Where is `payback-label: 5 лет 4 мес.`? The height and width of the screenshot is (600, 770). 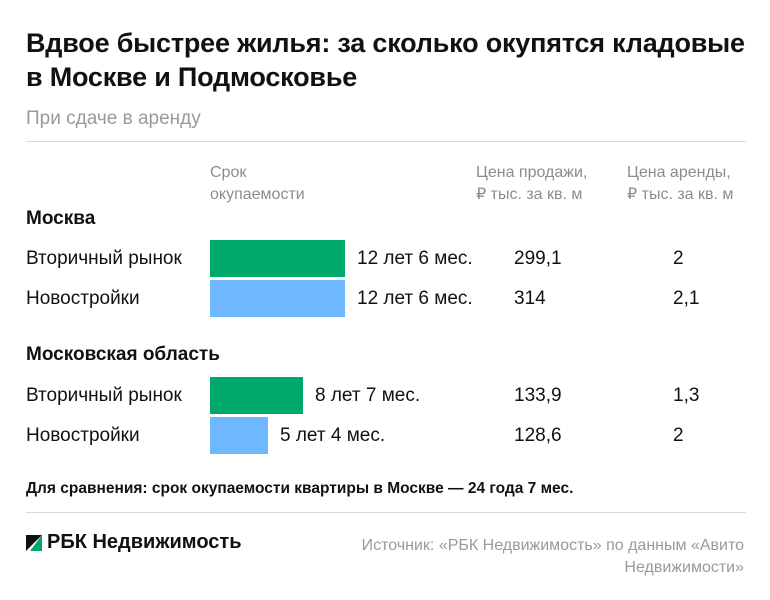 payback-label: 5 лет 4 мес. is located at coordinates (333, 435).